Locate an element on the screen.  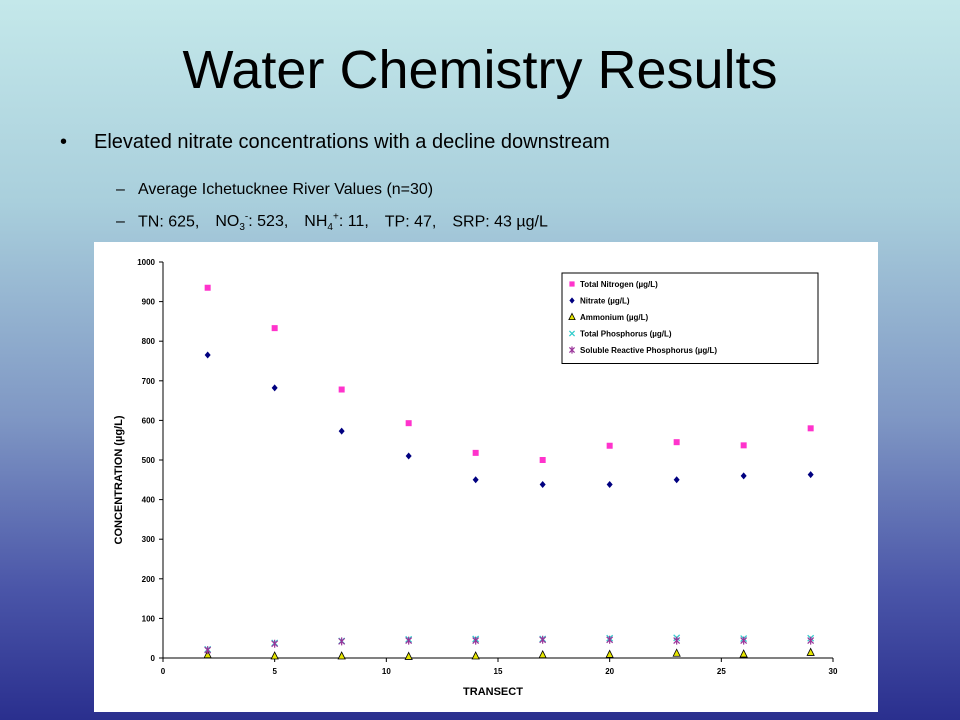
y-tick-label: 300 is located at coordinates (149, 539).